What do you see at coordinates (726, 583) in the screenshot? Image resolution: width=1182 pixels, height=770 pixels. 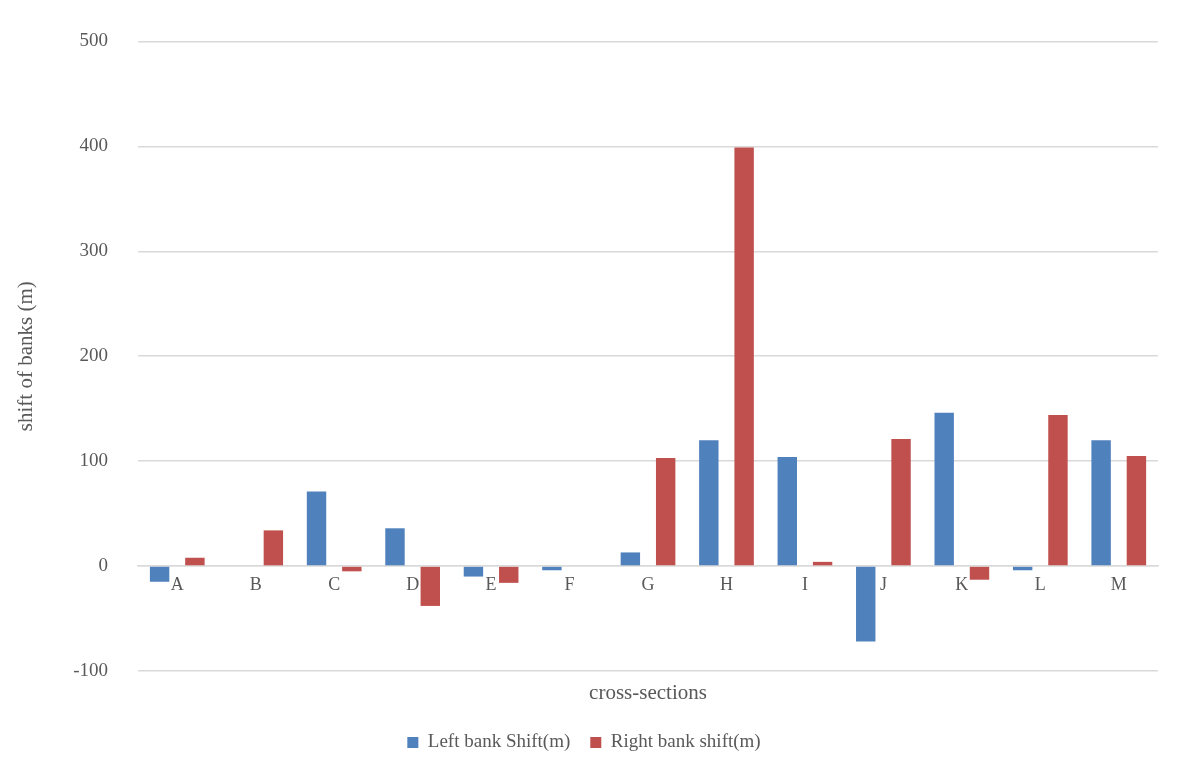 I see `x-tick-label: H` at bounding box center [726, 583].